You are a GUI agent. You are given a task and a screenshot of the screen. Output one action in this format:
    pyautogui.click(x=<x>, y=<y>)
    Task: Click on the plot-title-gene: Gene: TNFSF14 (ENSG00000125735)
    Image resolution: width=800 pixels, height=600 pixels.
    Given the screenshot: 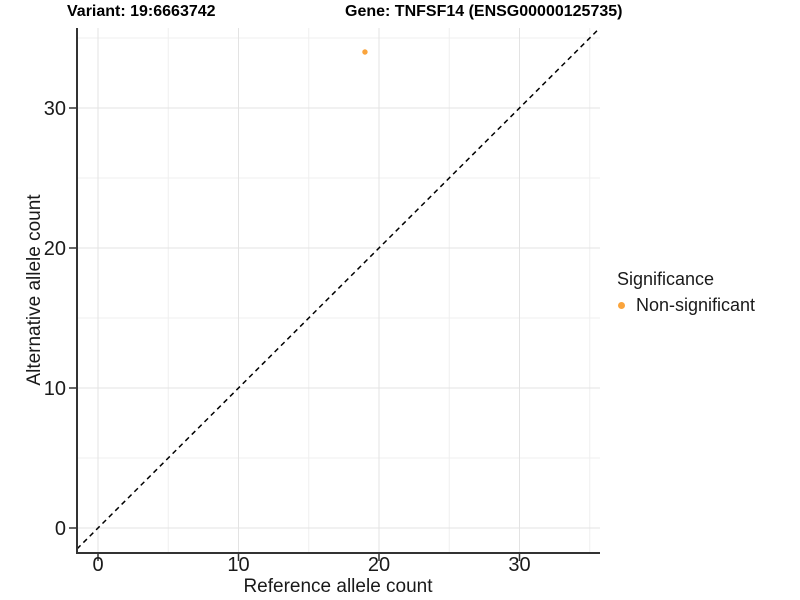 What is the action you would take?
    pyautogui.click(x=484, y=11)
    